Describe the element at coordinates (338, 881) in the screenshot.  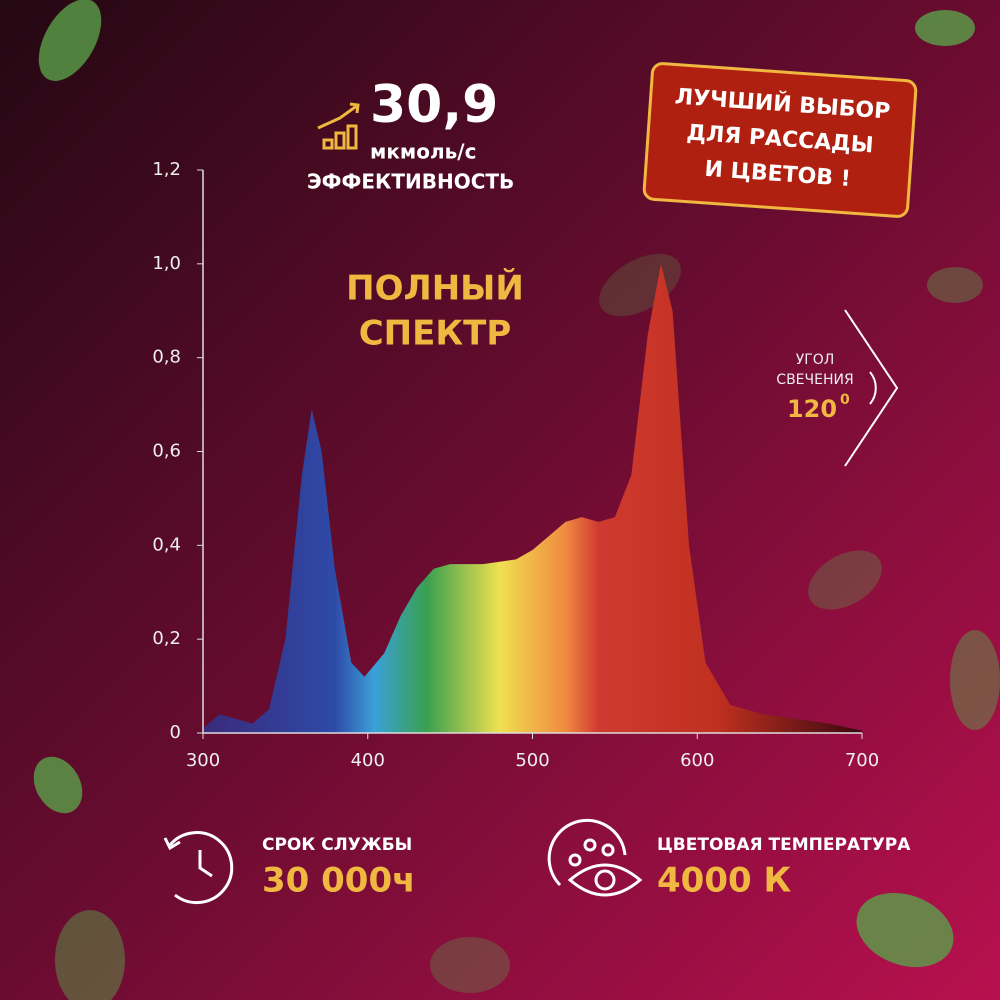
I see `lifetime-value: 30 000ч` at that location.